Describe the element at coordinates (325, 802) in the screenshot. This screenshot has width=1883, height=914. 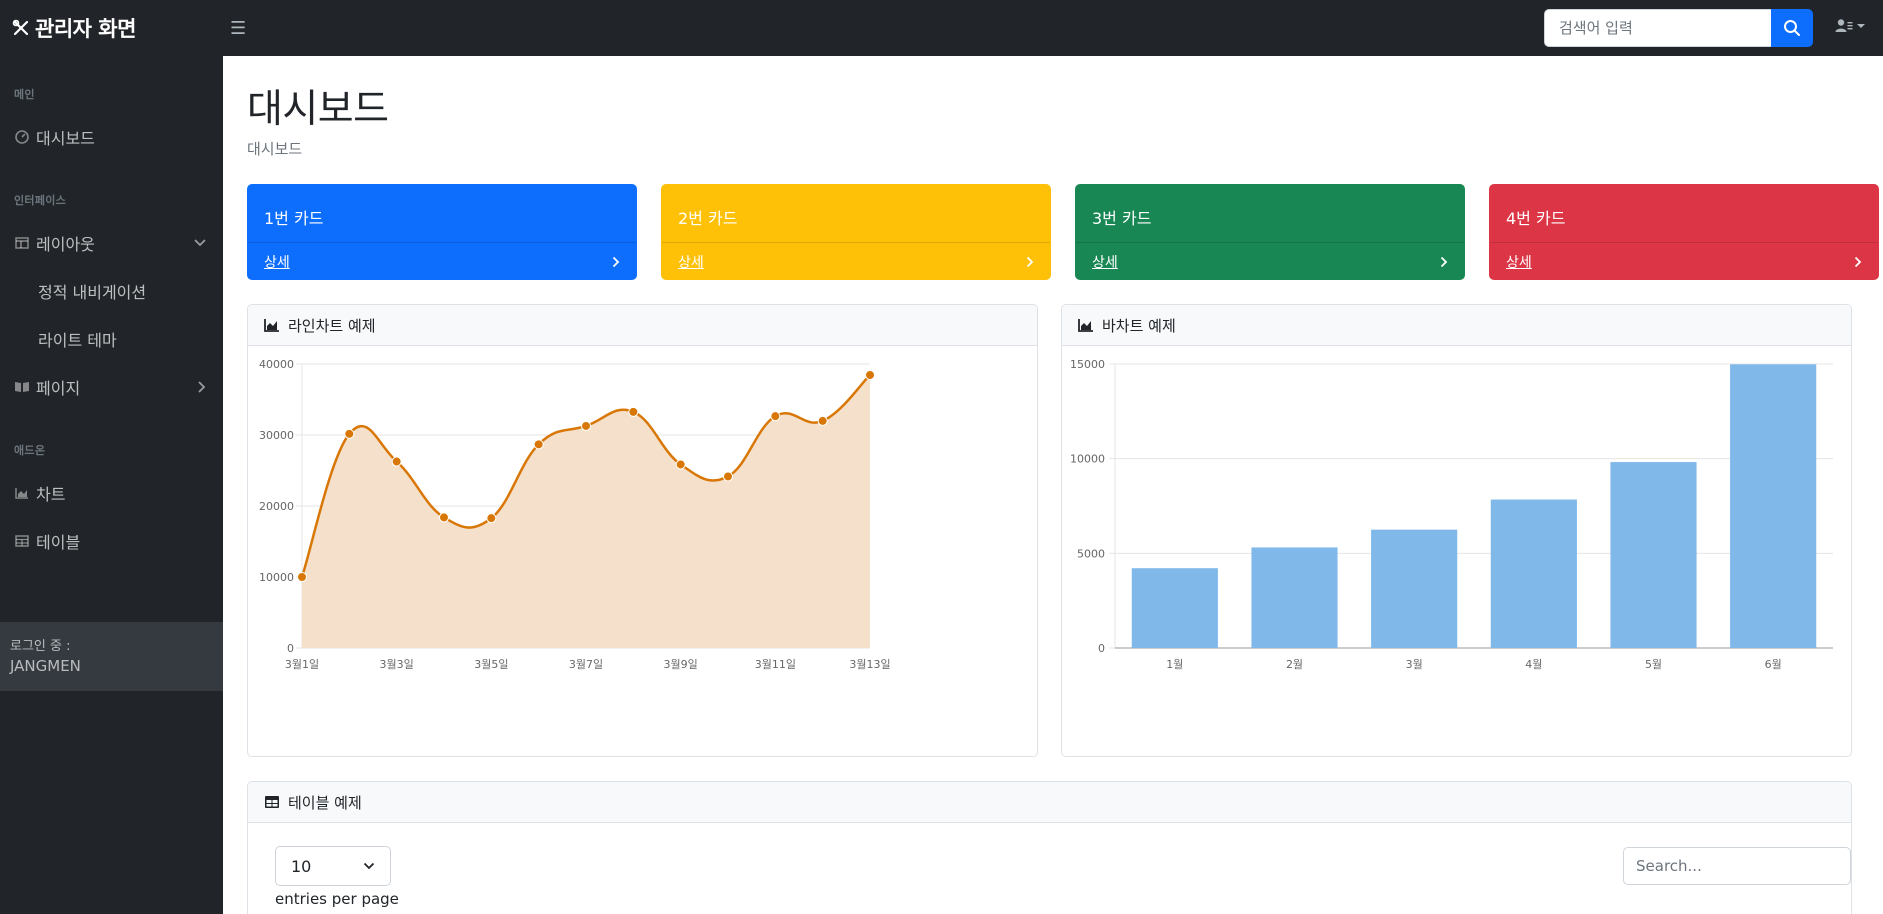
I see `table-title: 테이블 예제` at that location.